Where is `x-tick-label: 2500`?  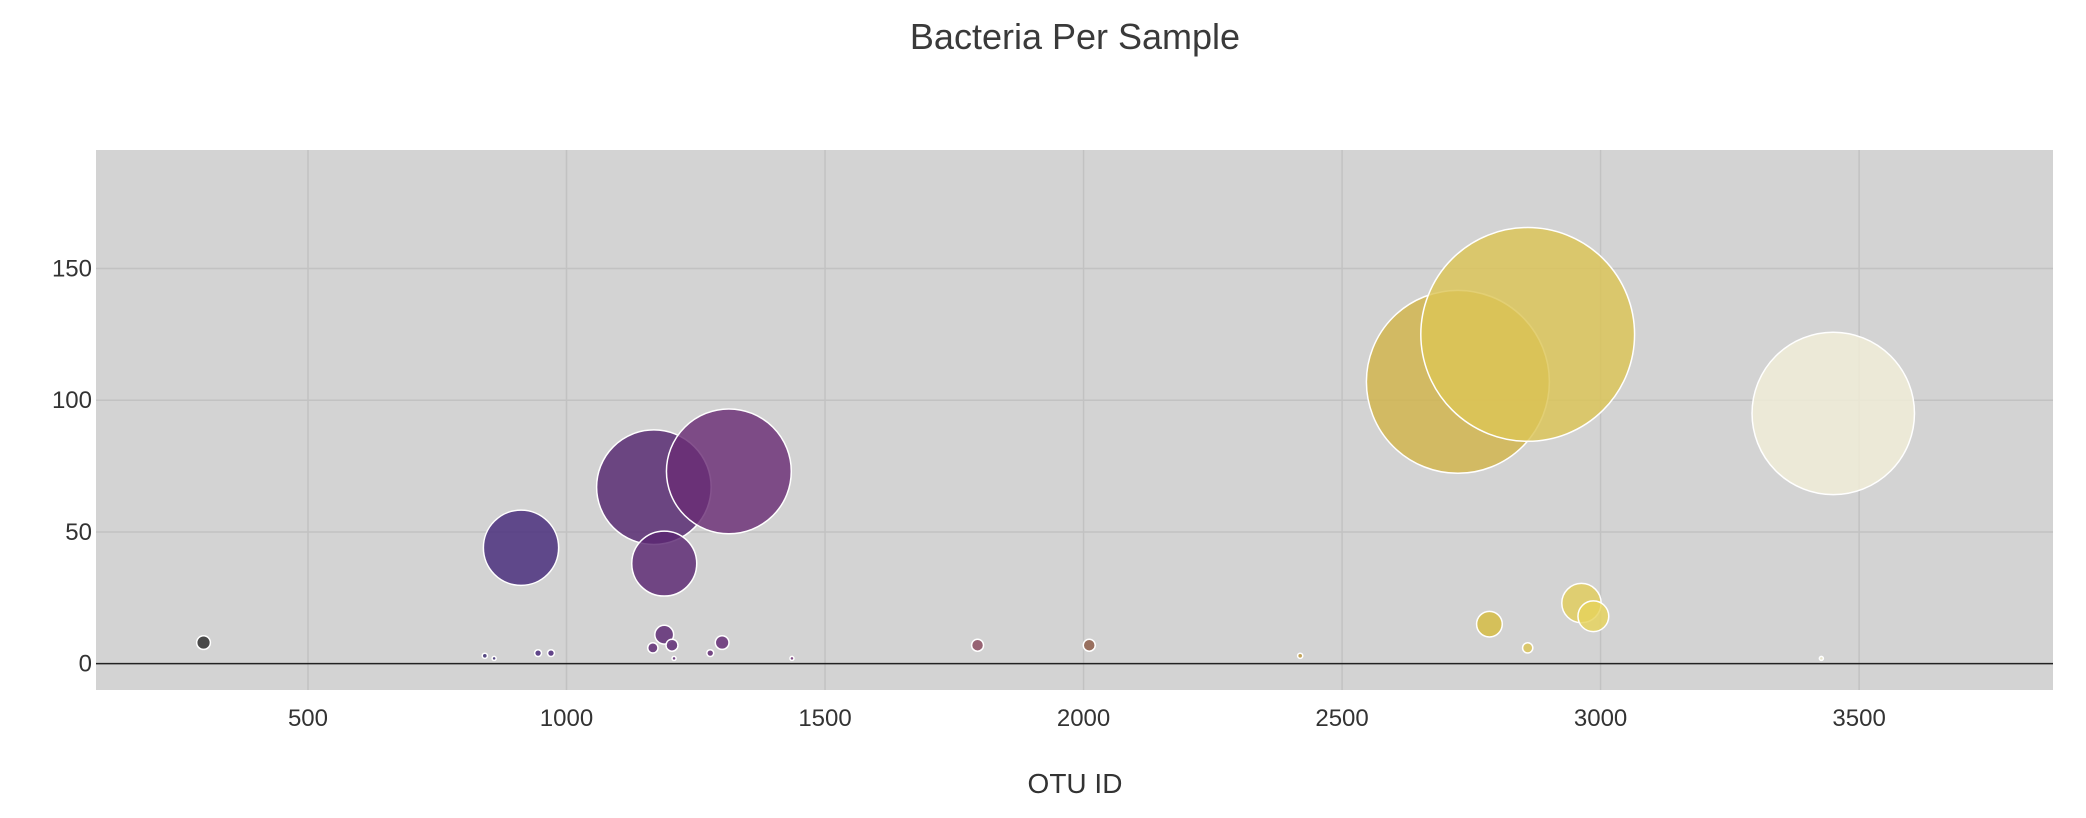
x-tick-label: 2500 is located at coordinates (1341, 718).